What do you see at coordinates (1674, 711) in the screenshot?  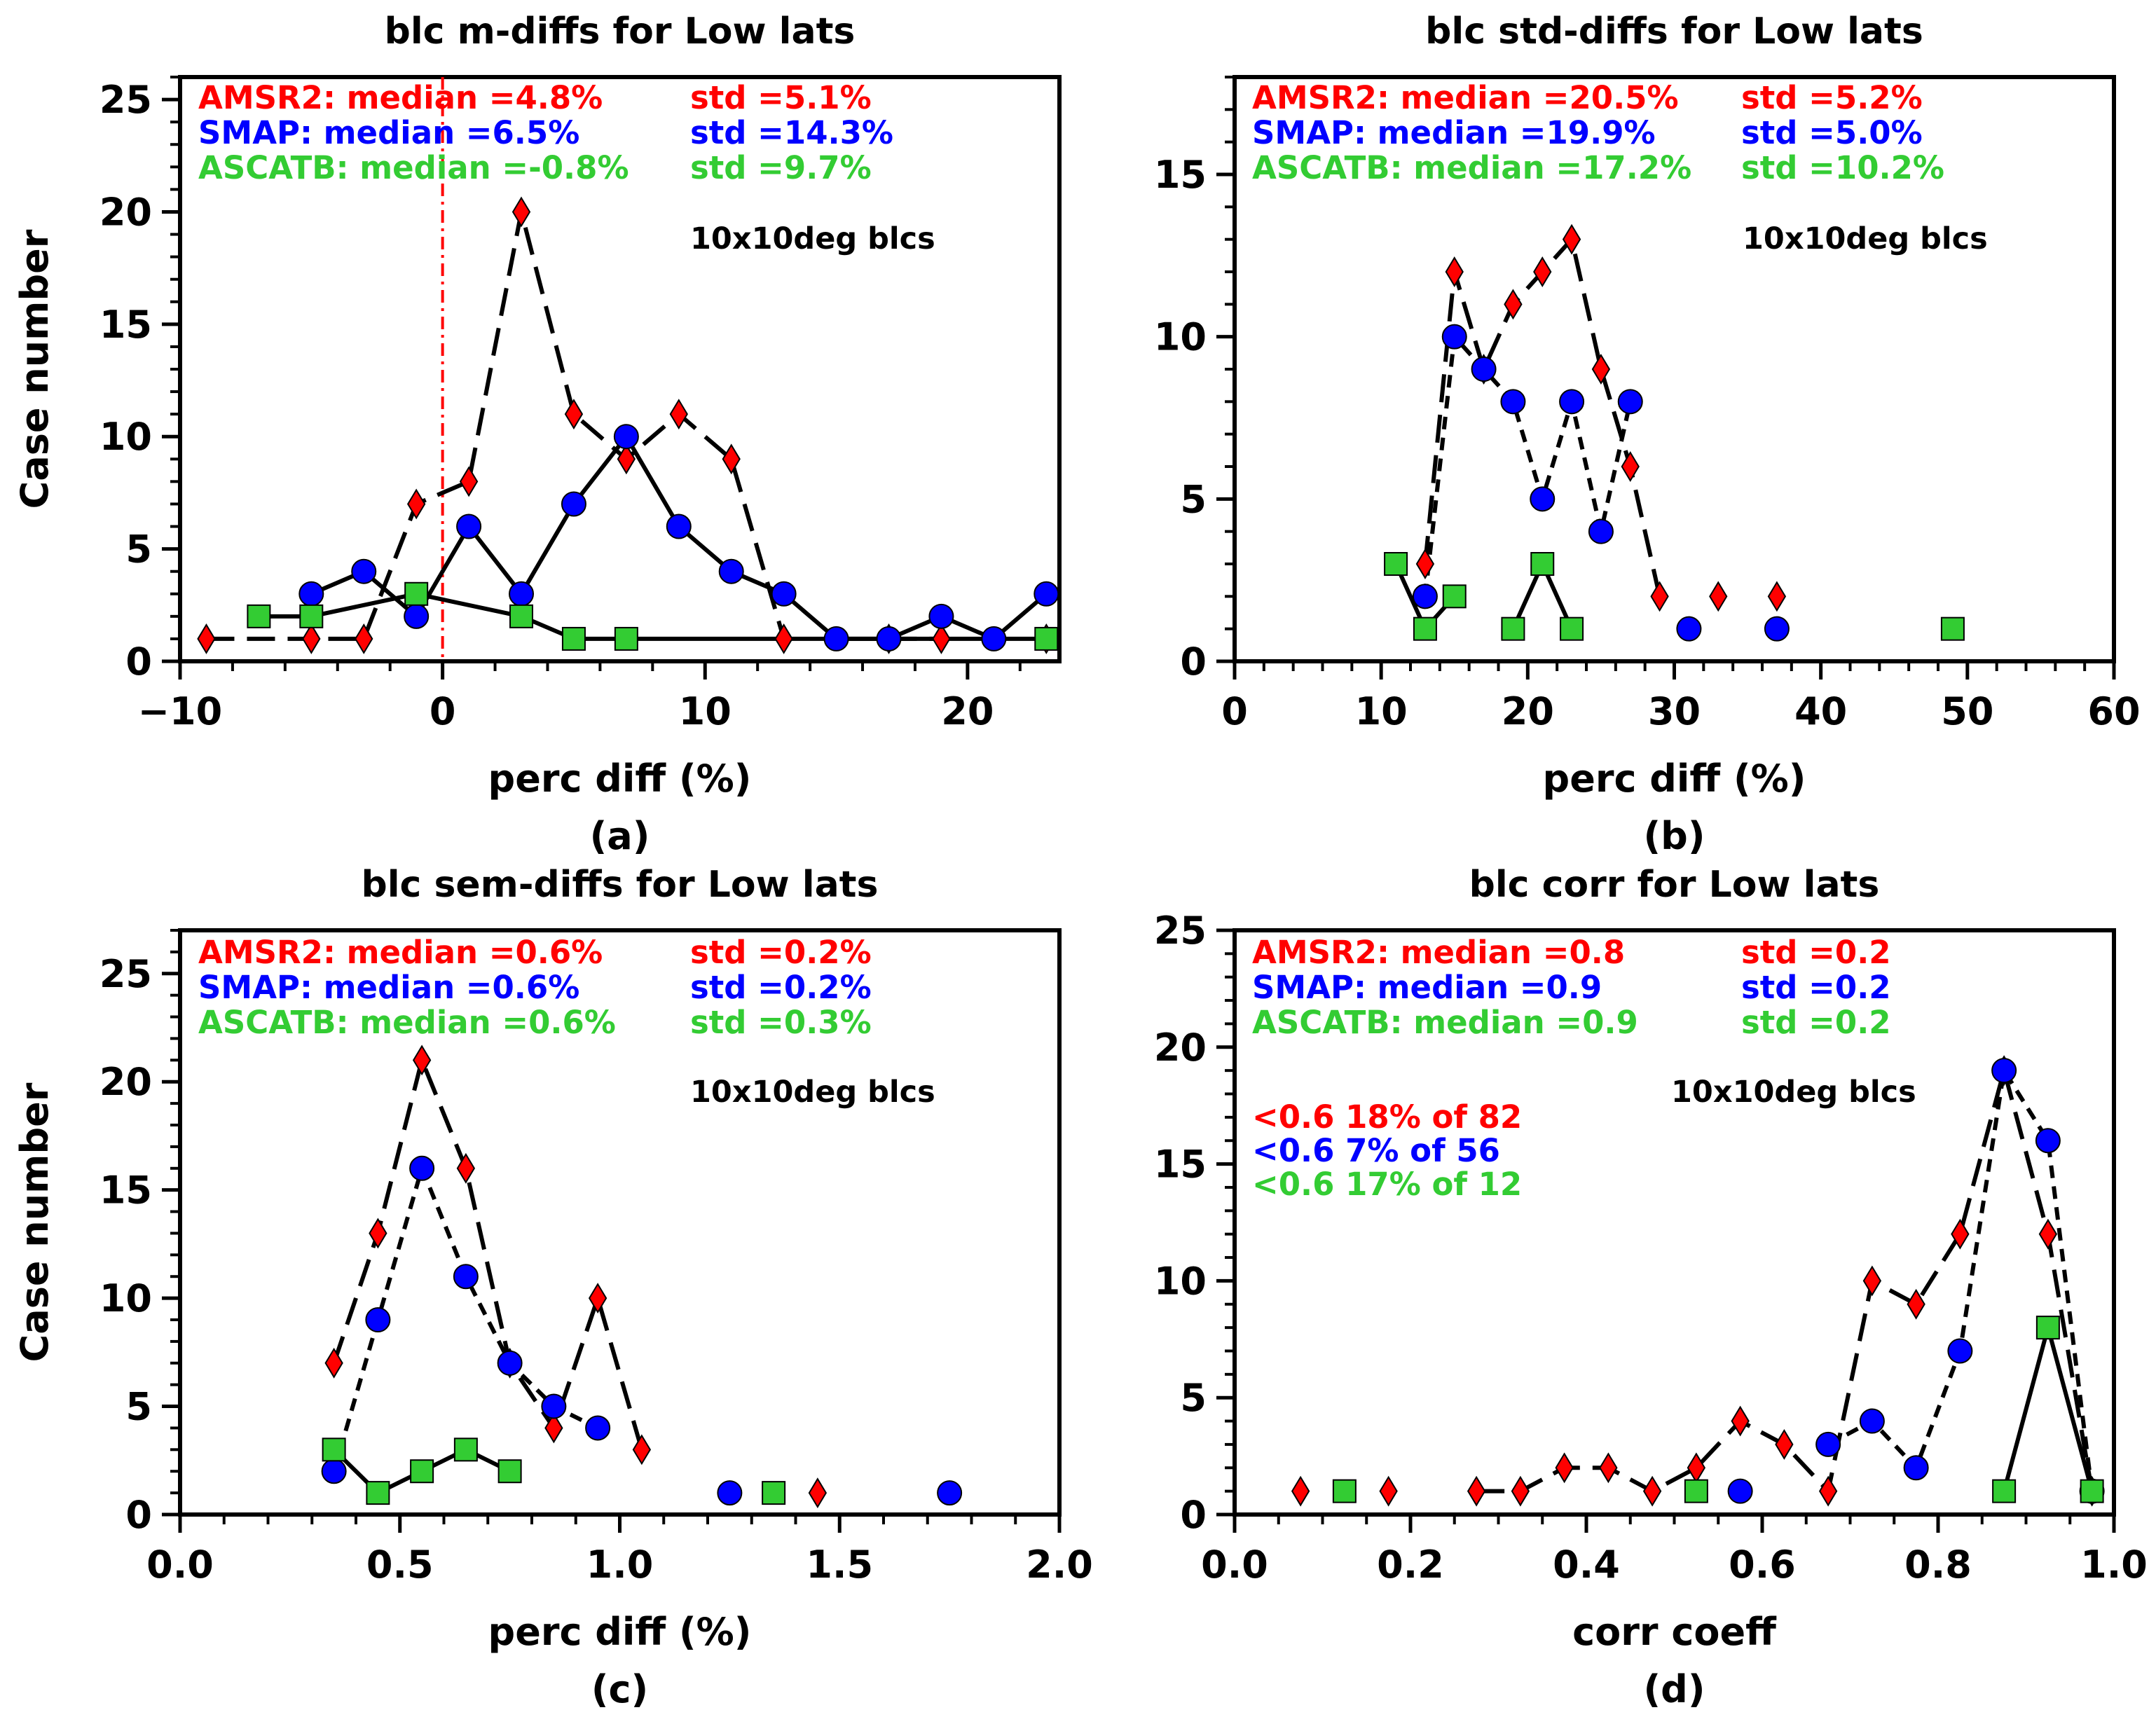 I see `x-tick-label: 30` at bounding box center [1674, 711].